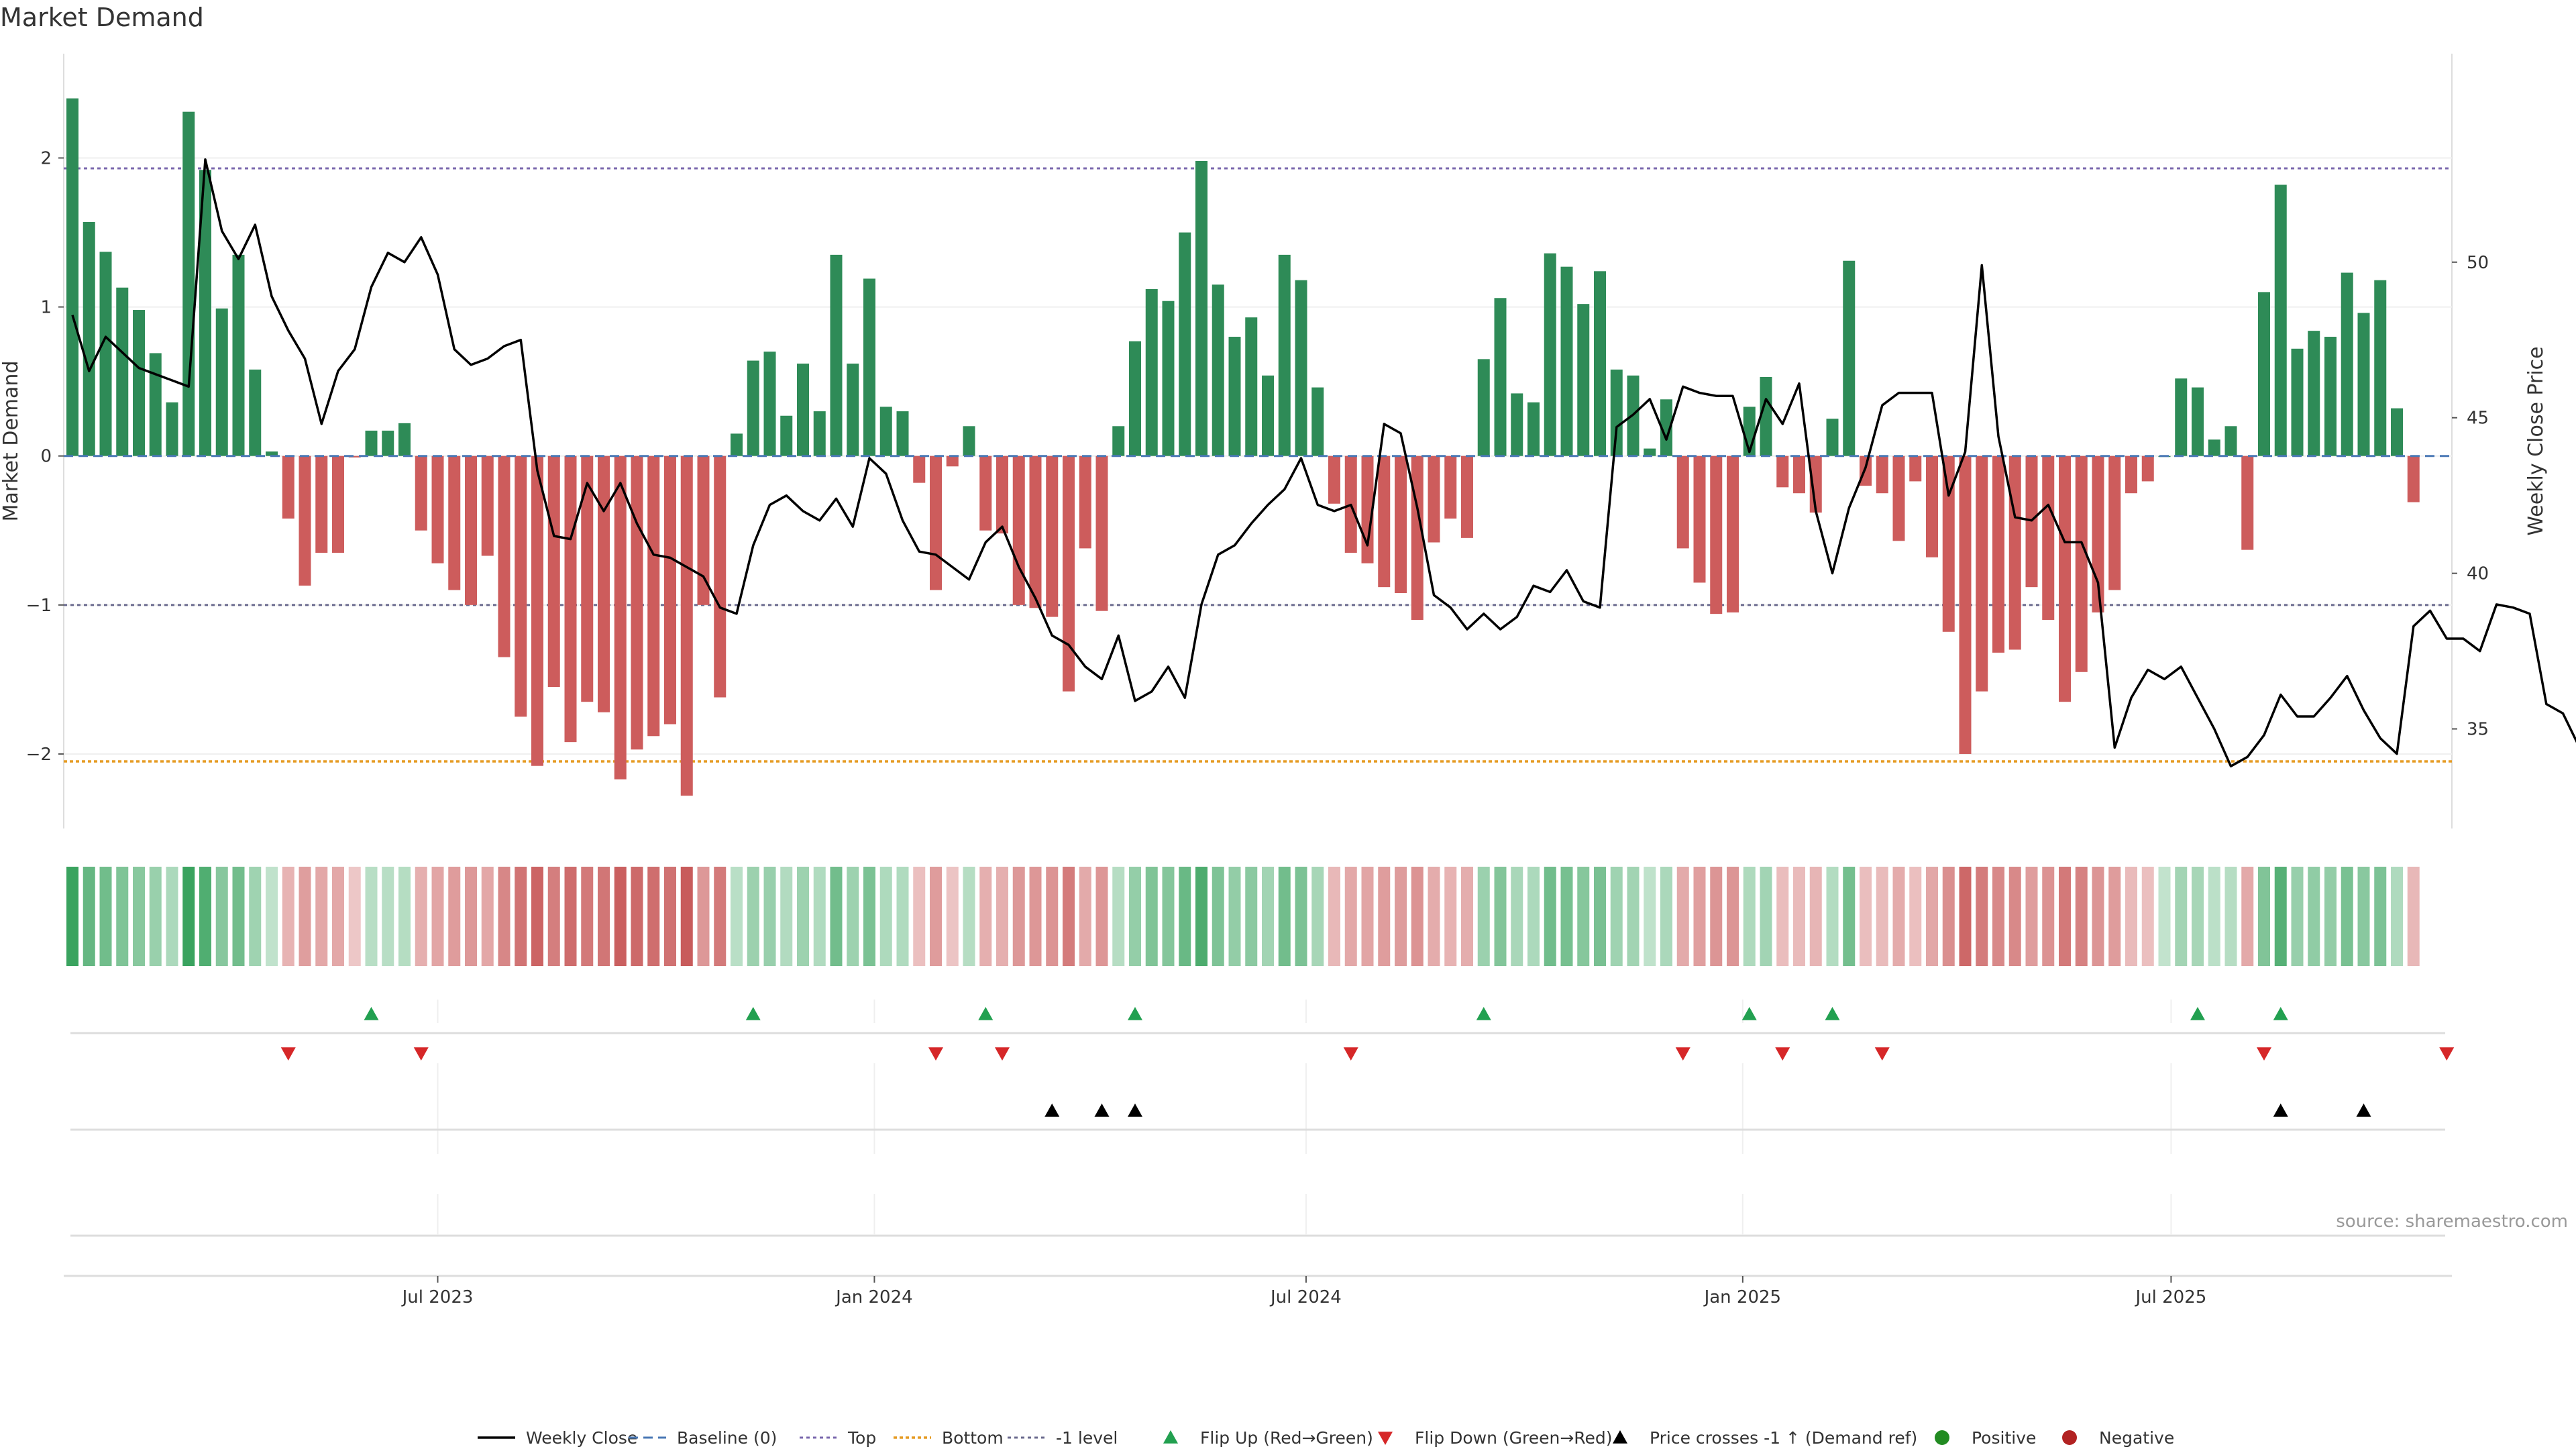 The width and height of the screenshot is (2576, 1449). I want to click on demand-heat-strip, so click(1243, 916).